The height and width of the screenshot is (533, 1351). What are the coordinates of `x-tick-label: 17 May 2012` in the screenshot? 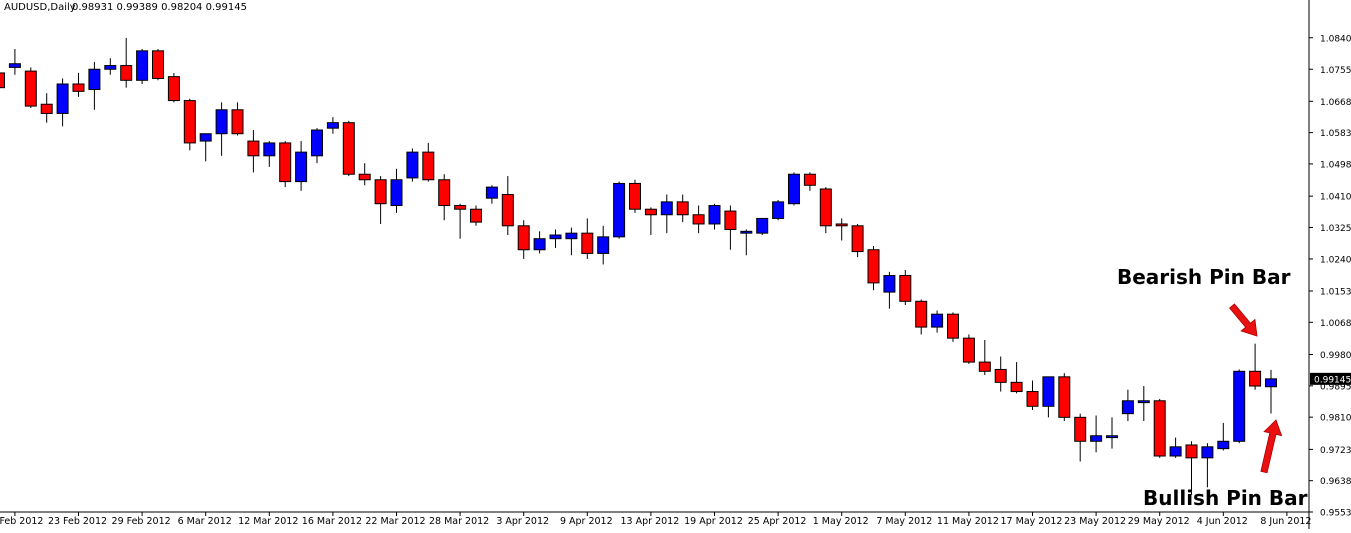 It's located at (1032, 521).